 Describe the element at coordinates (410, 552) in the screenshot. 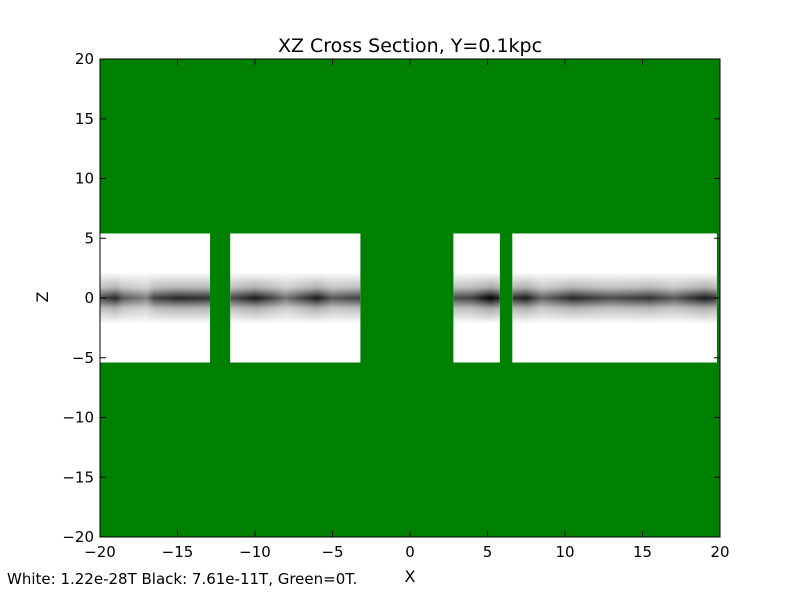

I see `x-tick-label: 0` at that location.